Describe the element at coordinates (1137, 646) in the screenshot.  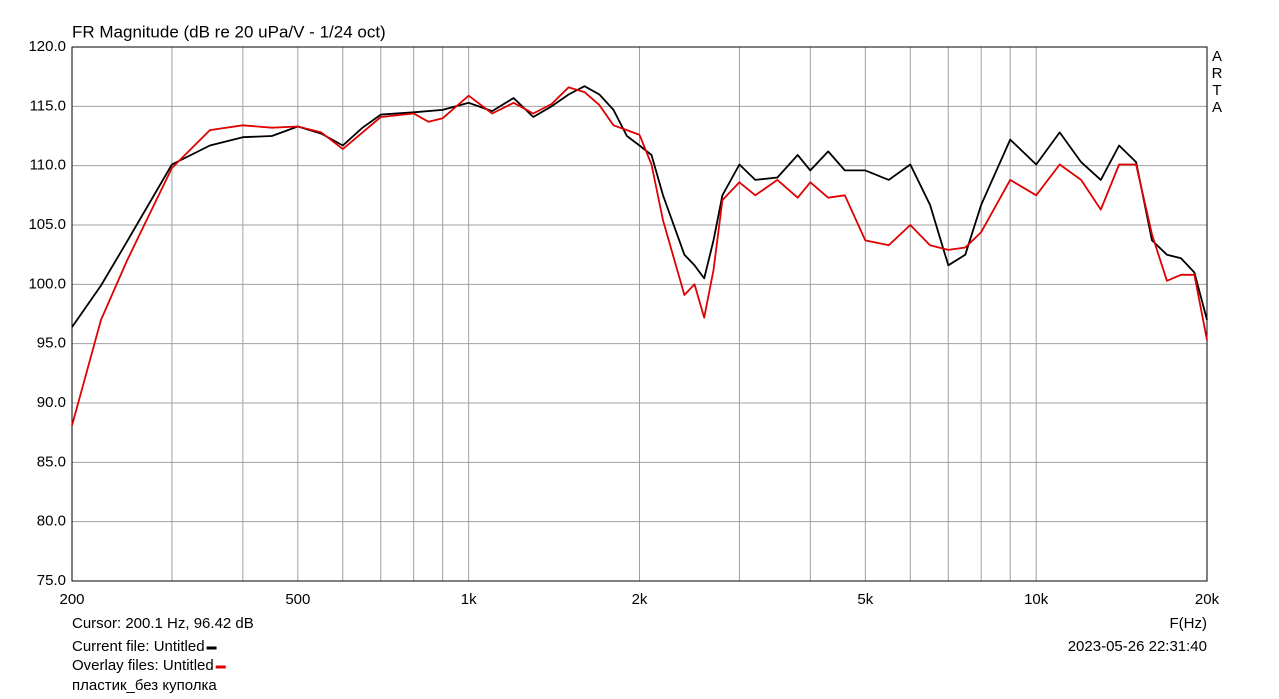
I see `timestamp: 2023-05-26 22:31:40` at that location.